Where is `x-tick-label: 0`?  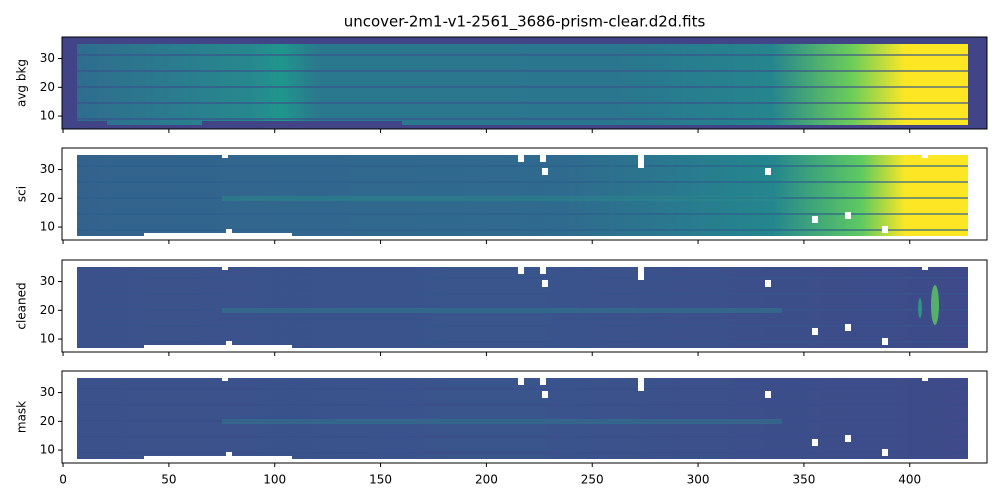
x-tick-label: 0 is located at coordinates (63, 480).